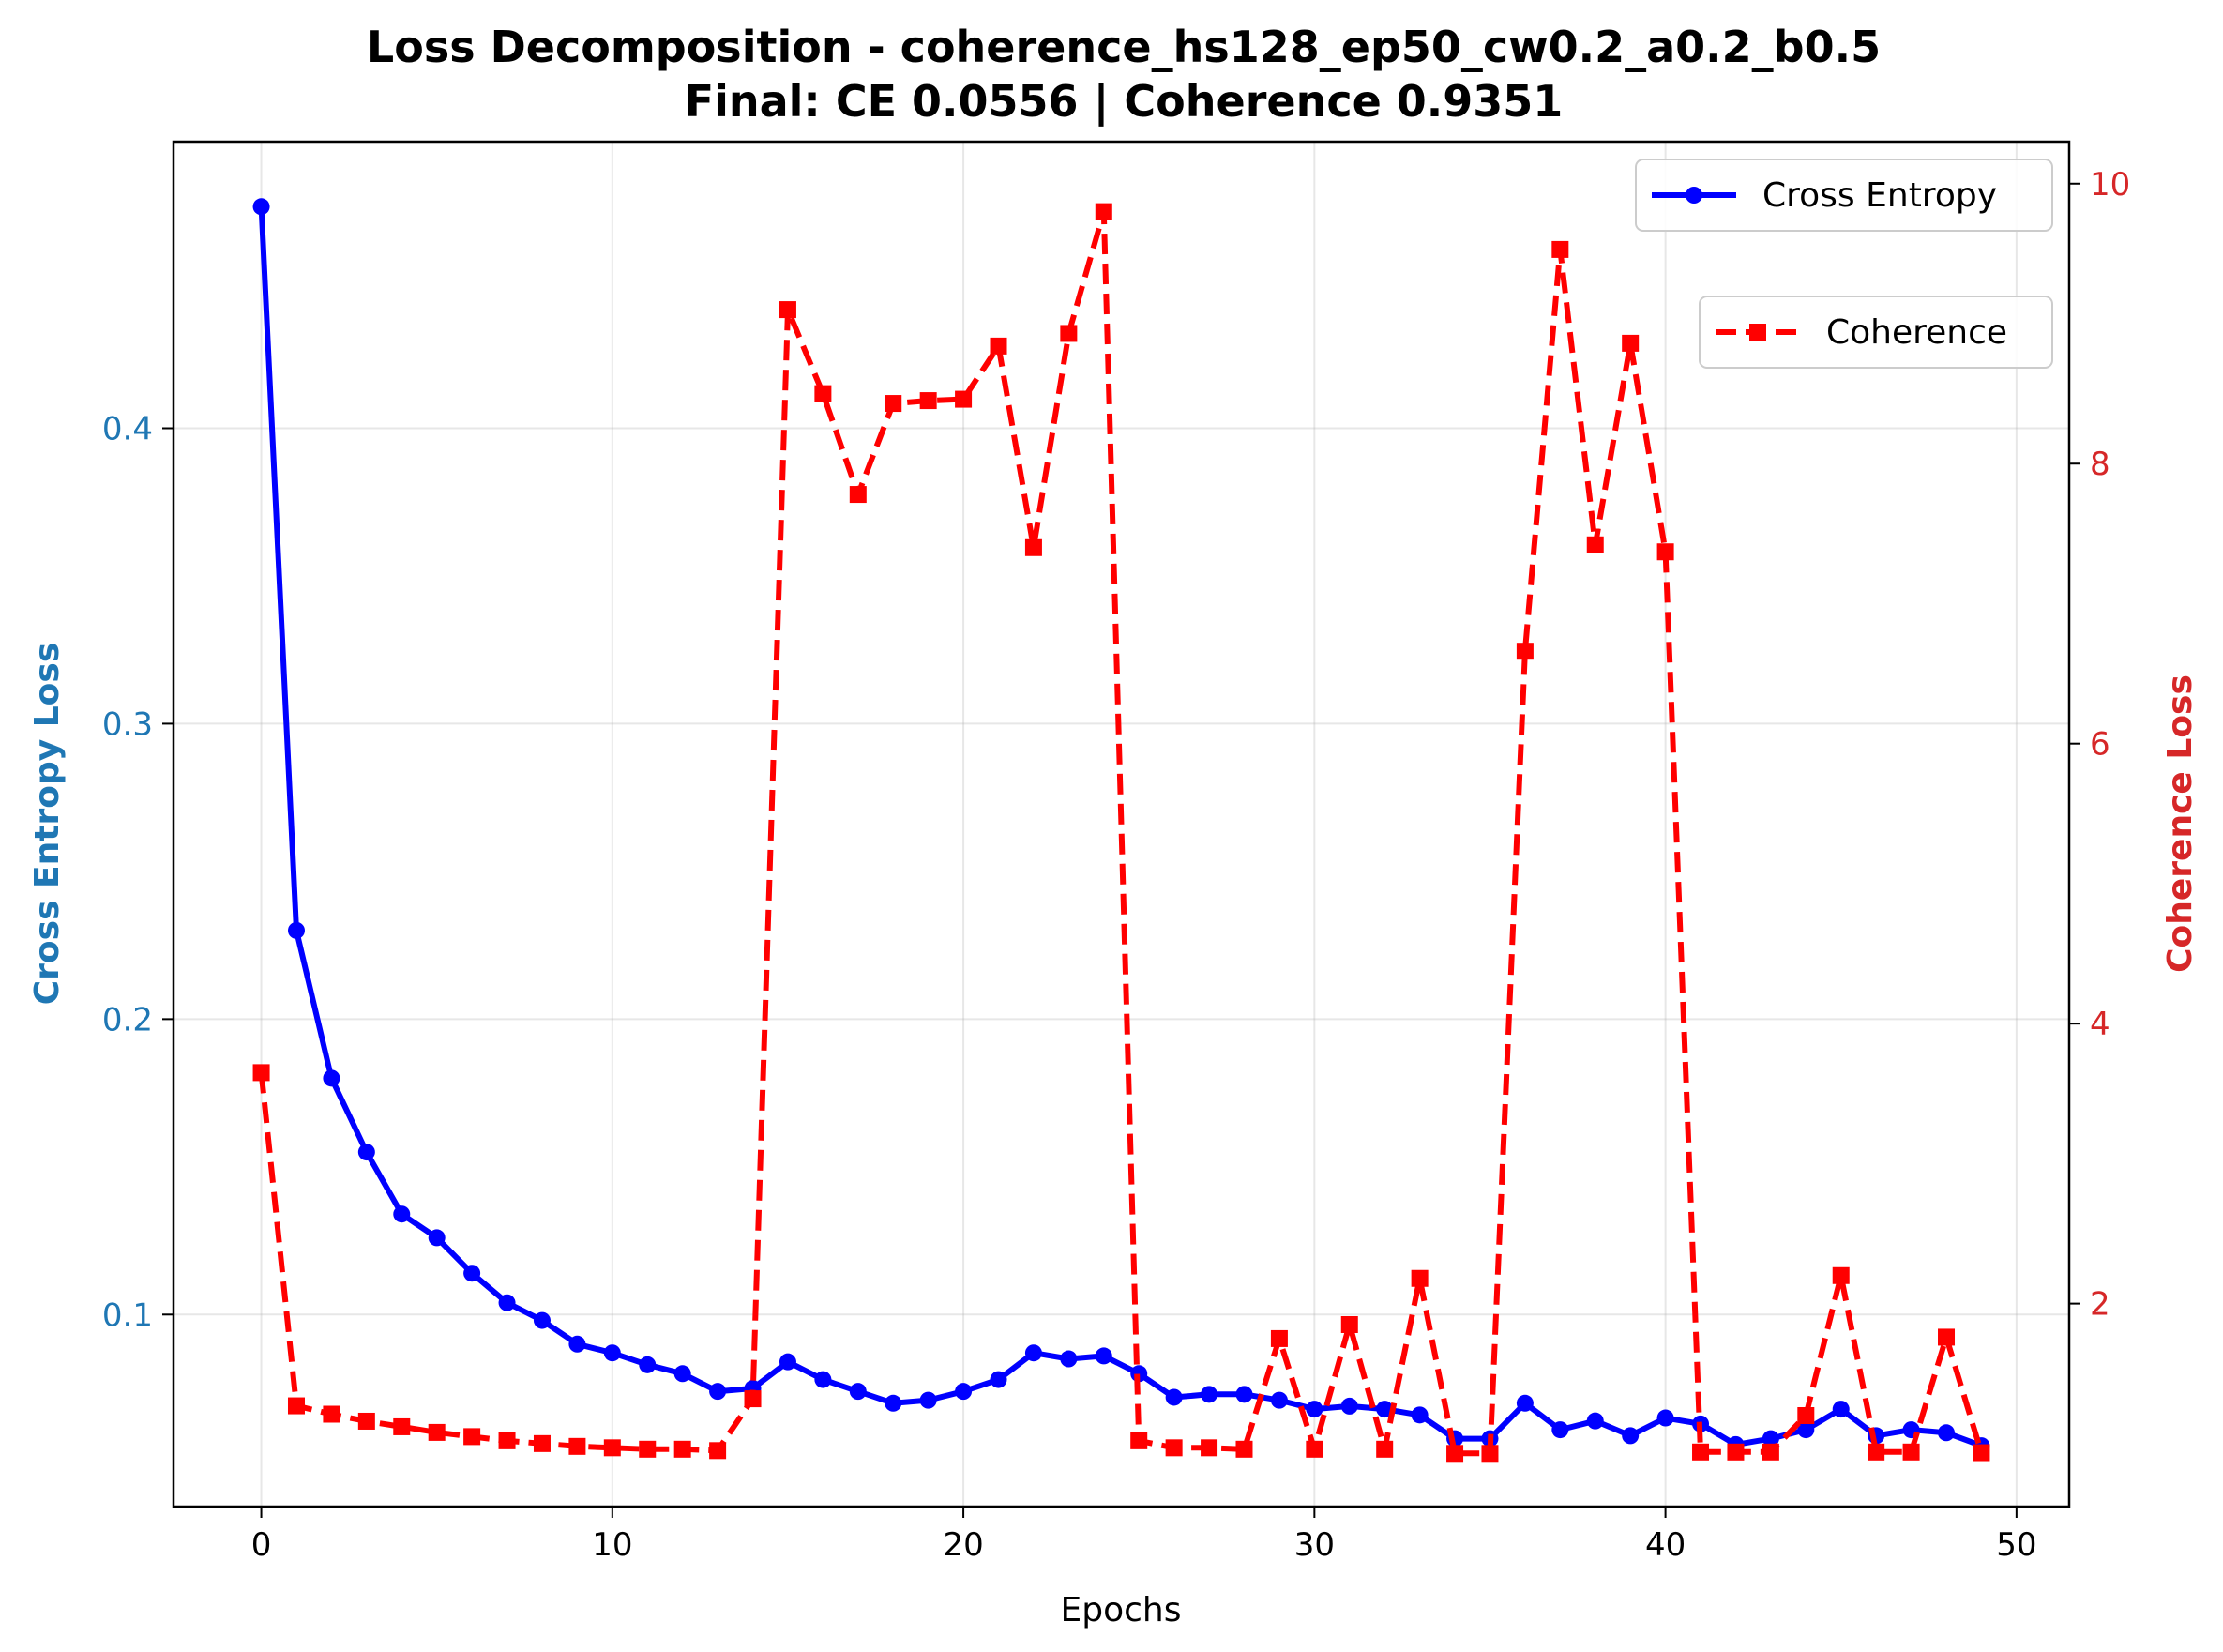 This screenshot has height=1652, width=2223. I want to click on x-tick-label: 0, so click(261, 1545).